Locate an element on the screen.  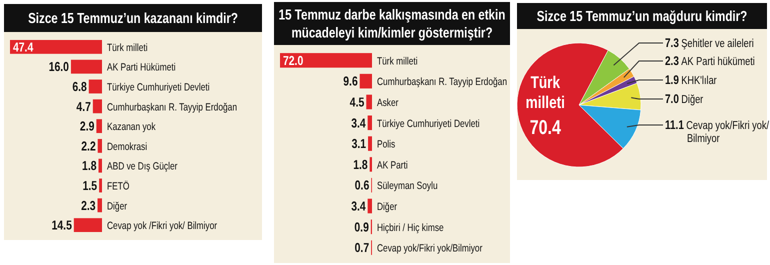
data-label: 6.8 is located at coordinates (80, 87).